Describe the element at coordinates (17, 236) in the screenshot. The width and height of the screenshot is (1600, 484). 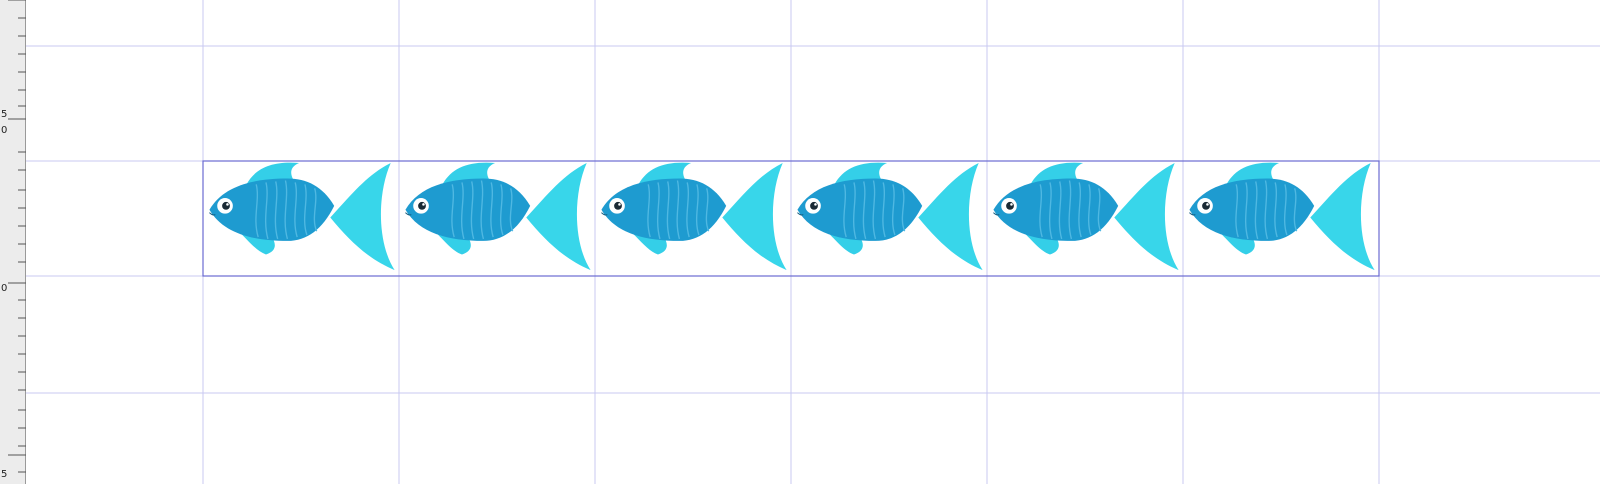
I see `ruler-ticks` at that location.